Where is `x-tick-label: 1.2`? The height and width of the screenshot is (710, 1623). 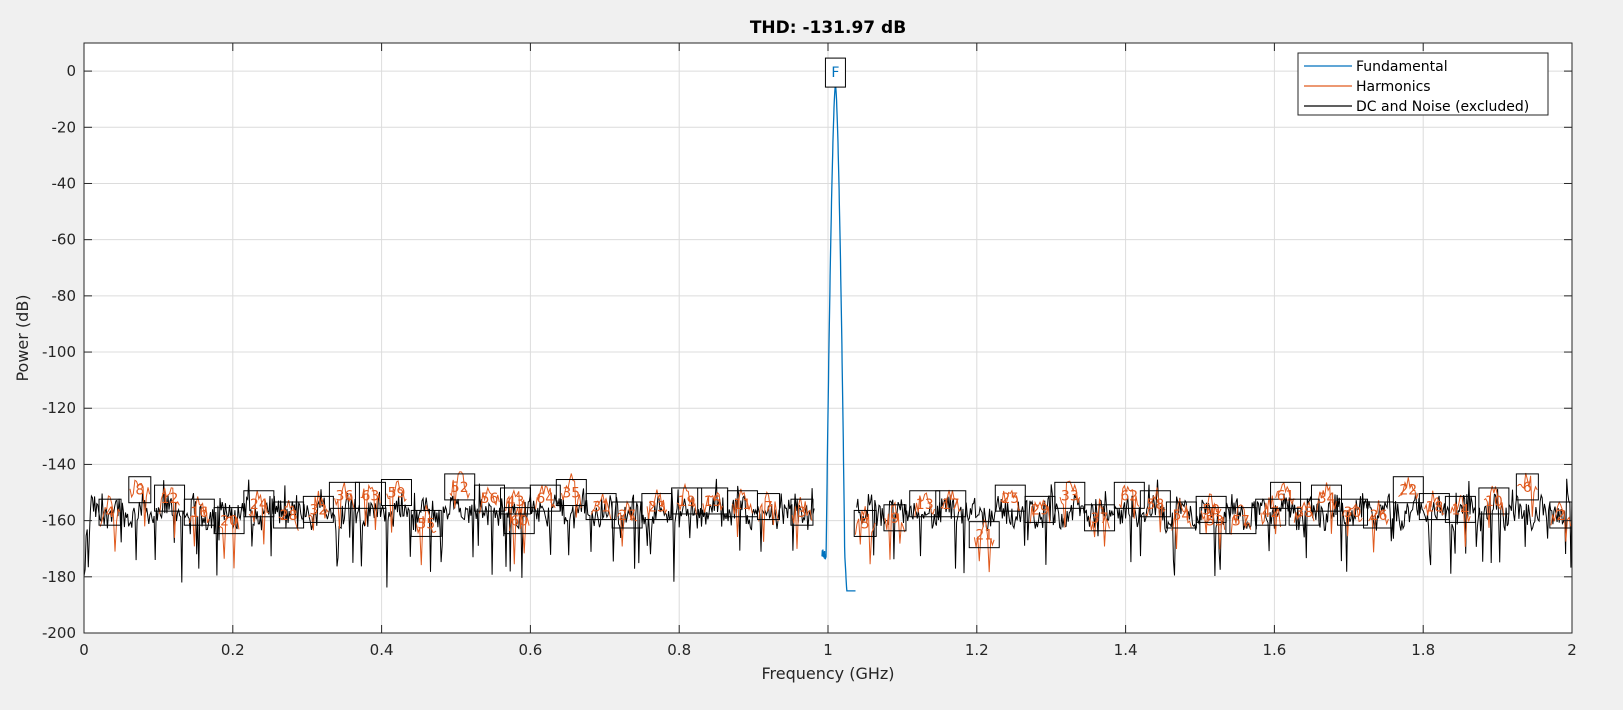
x-tick-label: 1.2 is located at coordinates (977, 650).